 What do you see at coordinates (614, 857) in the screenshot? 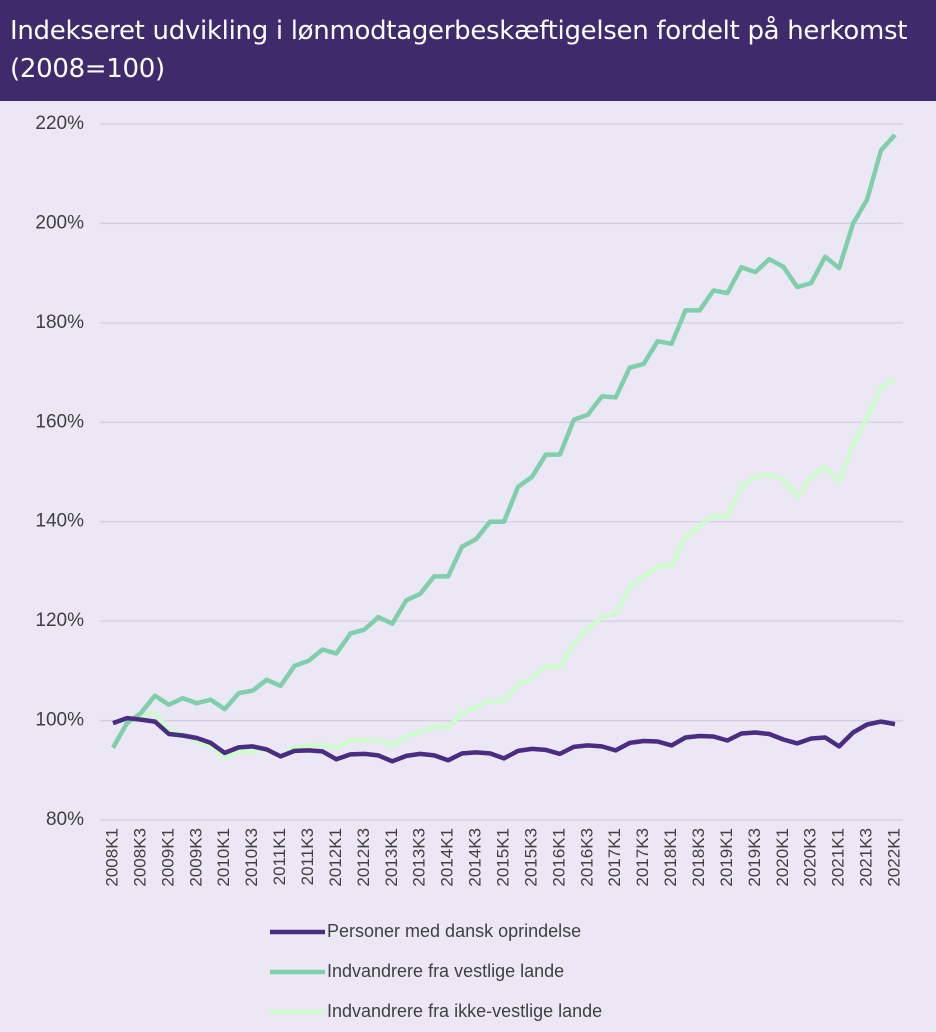
I see `x-tick-label: 2017K1` at bounding box center [614, 857].